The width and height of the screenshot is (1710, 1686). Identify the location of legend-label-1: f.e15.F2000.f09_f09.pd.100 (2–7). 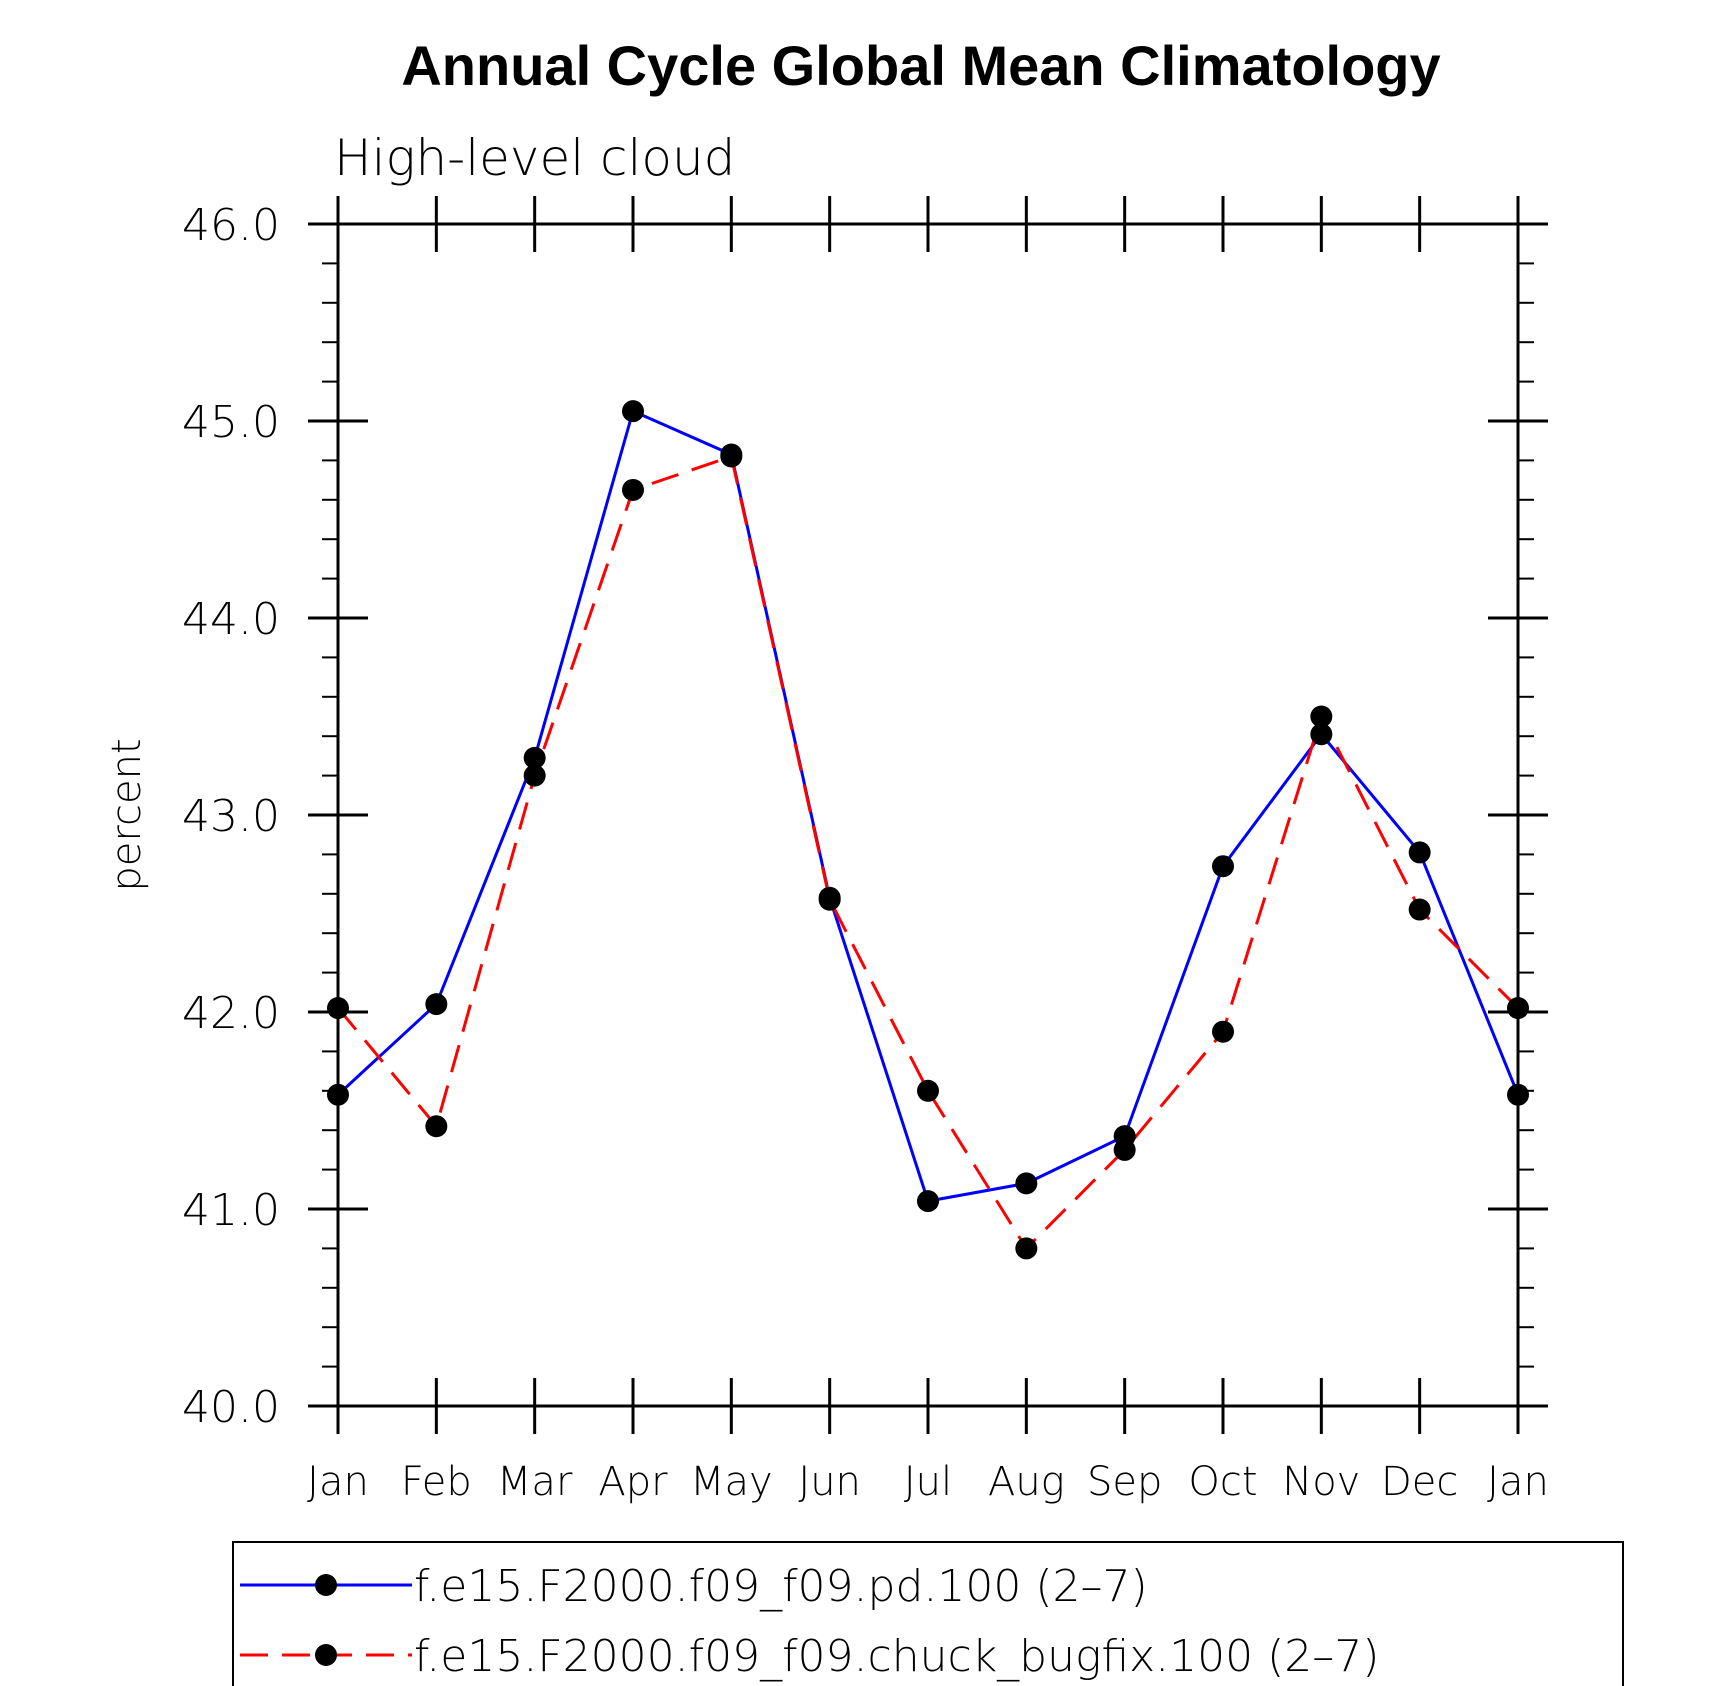
(781, 1586).